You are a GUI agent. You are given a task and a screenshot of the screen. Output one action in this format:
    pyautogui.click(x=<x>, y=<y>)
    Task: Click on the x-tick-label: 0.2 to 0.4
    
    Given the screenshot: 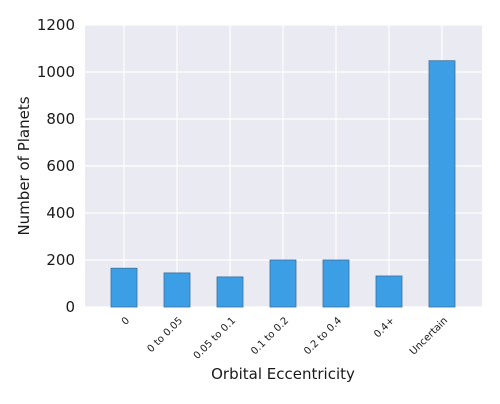 What is the action you would take?
    pyautogui.click(x=323, y=336)
    